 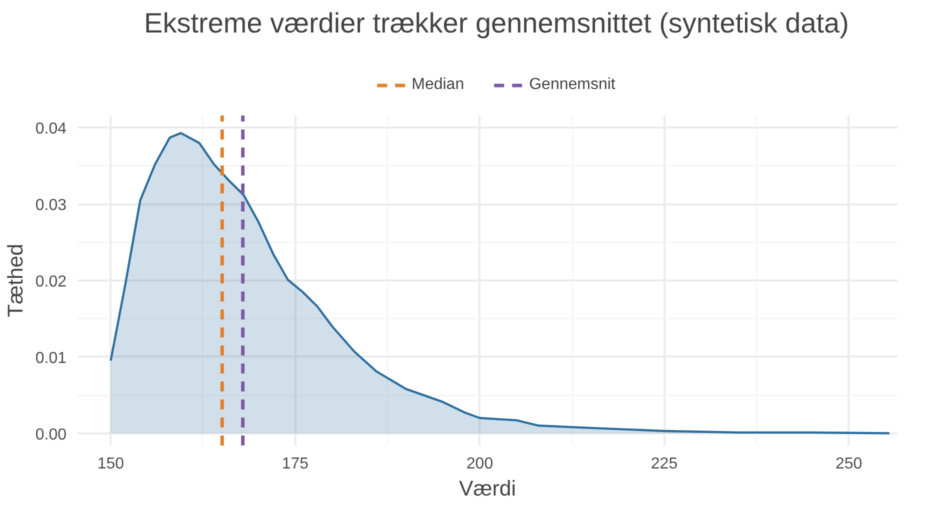 What do you see at coordinates (51, 435) in the screenshot?
I see `y-tick-label: 0.00` at bounding box center [51, 435].